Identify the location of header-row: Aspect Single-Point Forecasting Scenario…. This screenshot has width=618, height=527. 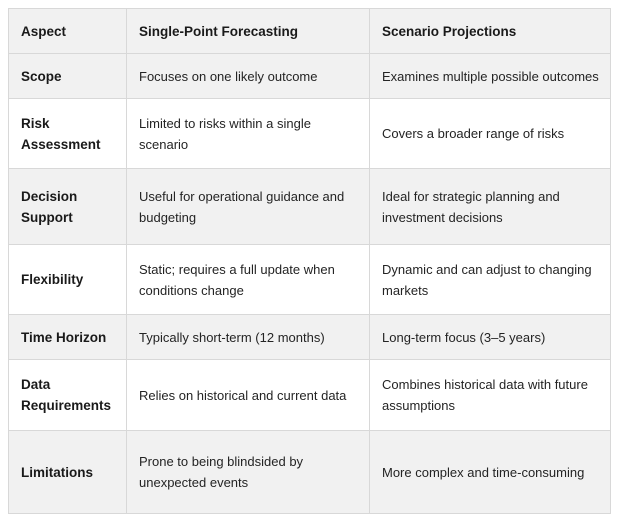
(309, 31).